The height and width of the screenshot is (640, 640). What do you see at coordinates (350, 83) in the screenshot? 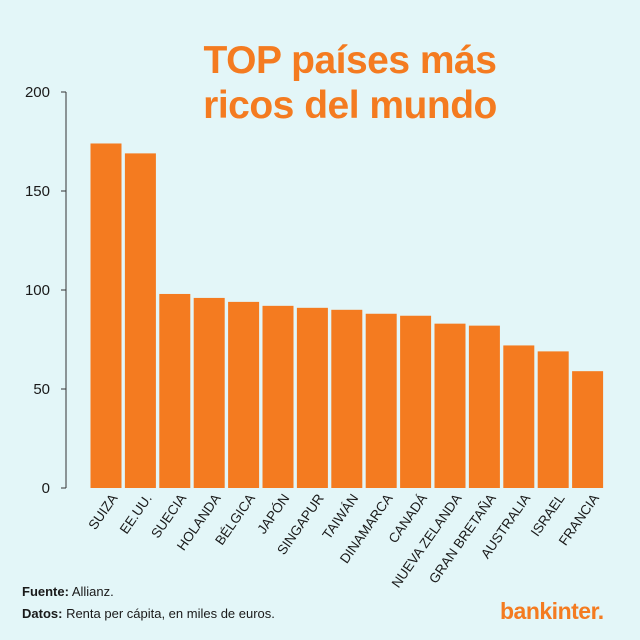
I see `chart-title: TOP países más ricos del mundo` at bounding box center [350, 83].